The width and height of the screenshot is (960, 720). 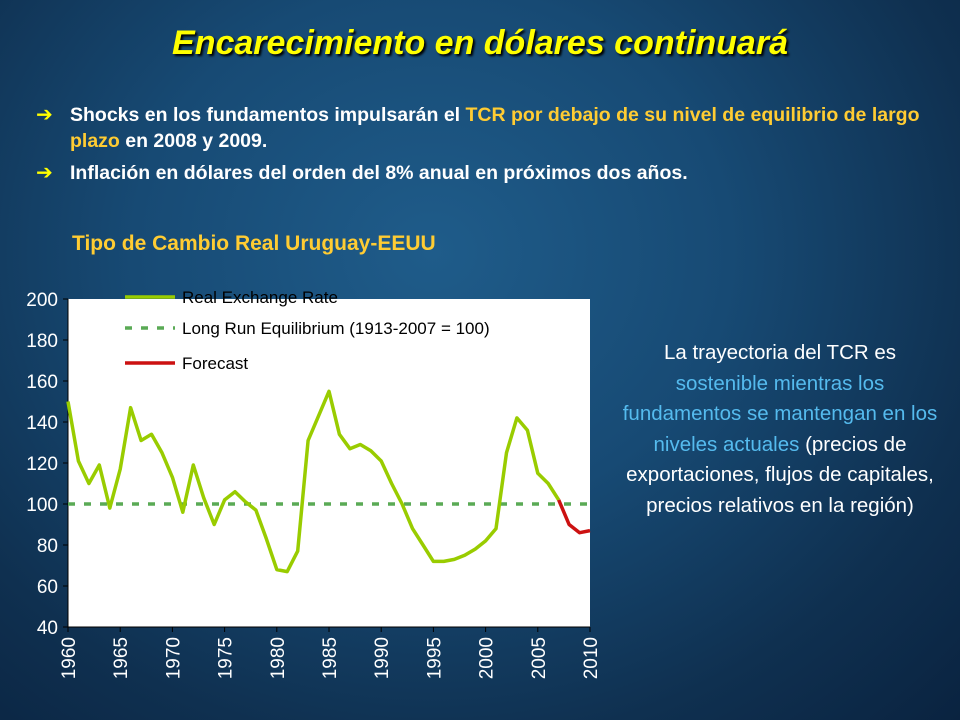 What do you see at coordinates (480, 43) in the screenshot?
I see `slide-title: Encarecimiento en dólares continuará` at bounding box center [480, 43].